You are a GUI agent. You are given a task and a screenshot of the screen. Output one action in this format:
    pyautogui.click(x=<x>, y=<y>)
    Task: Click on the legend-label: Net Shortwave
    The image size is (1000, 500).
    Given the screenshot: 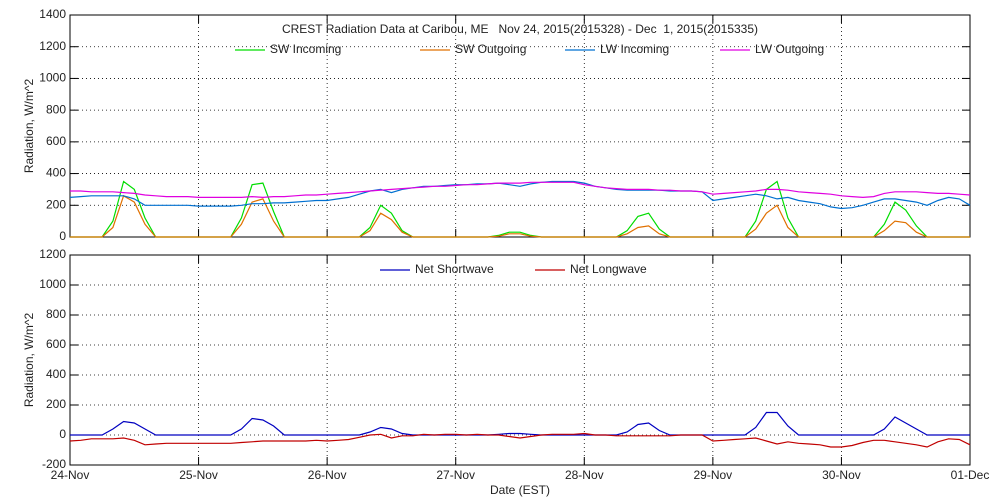 What is the action you would take?
    pyautogui.click(x=454, y=269)
    